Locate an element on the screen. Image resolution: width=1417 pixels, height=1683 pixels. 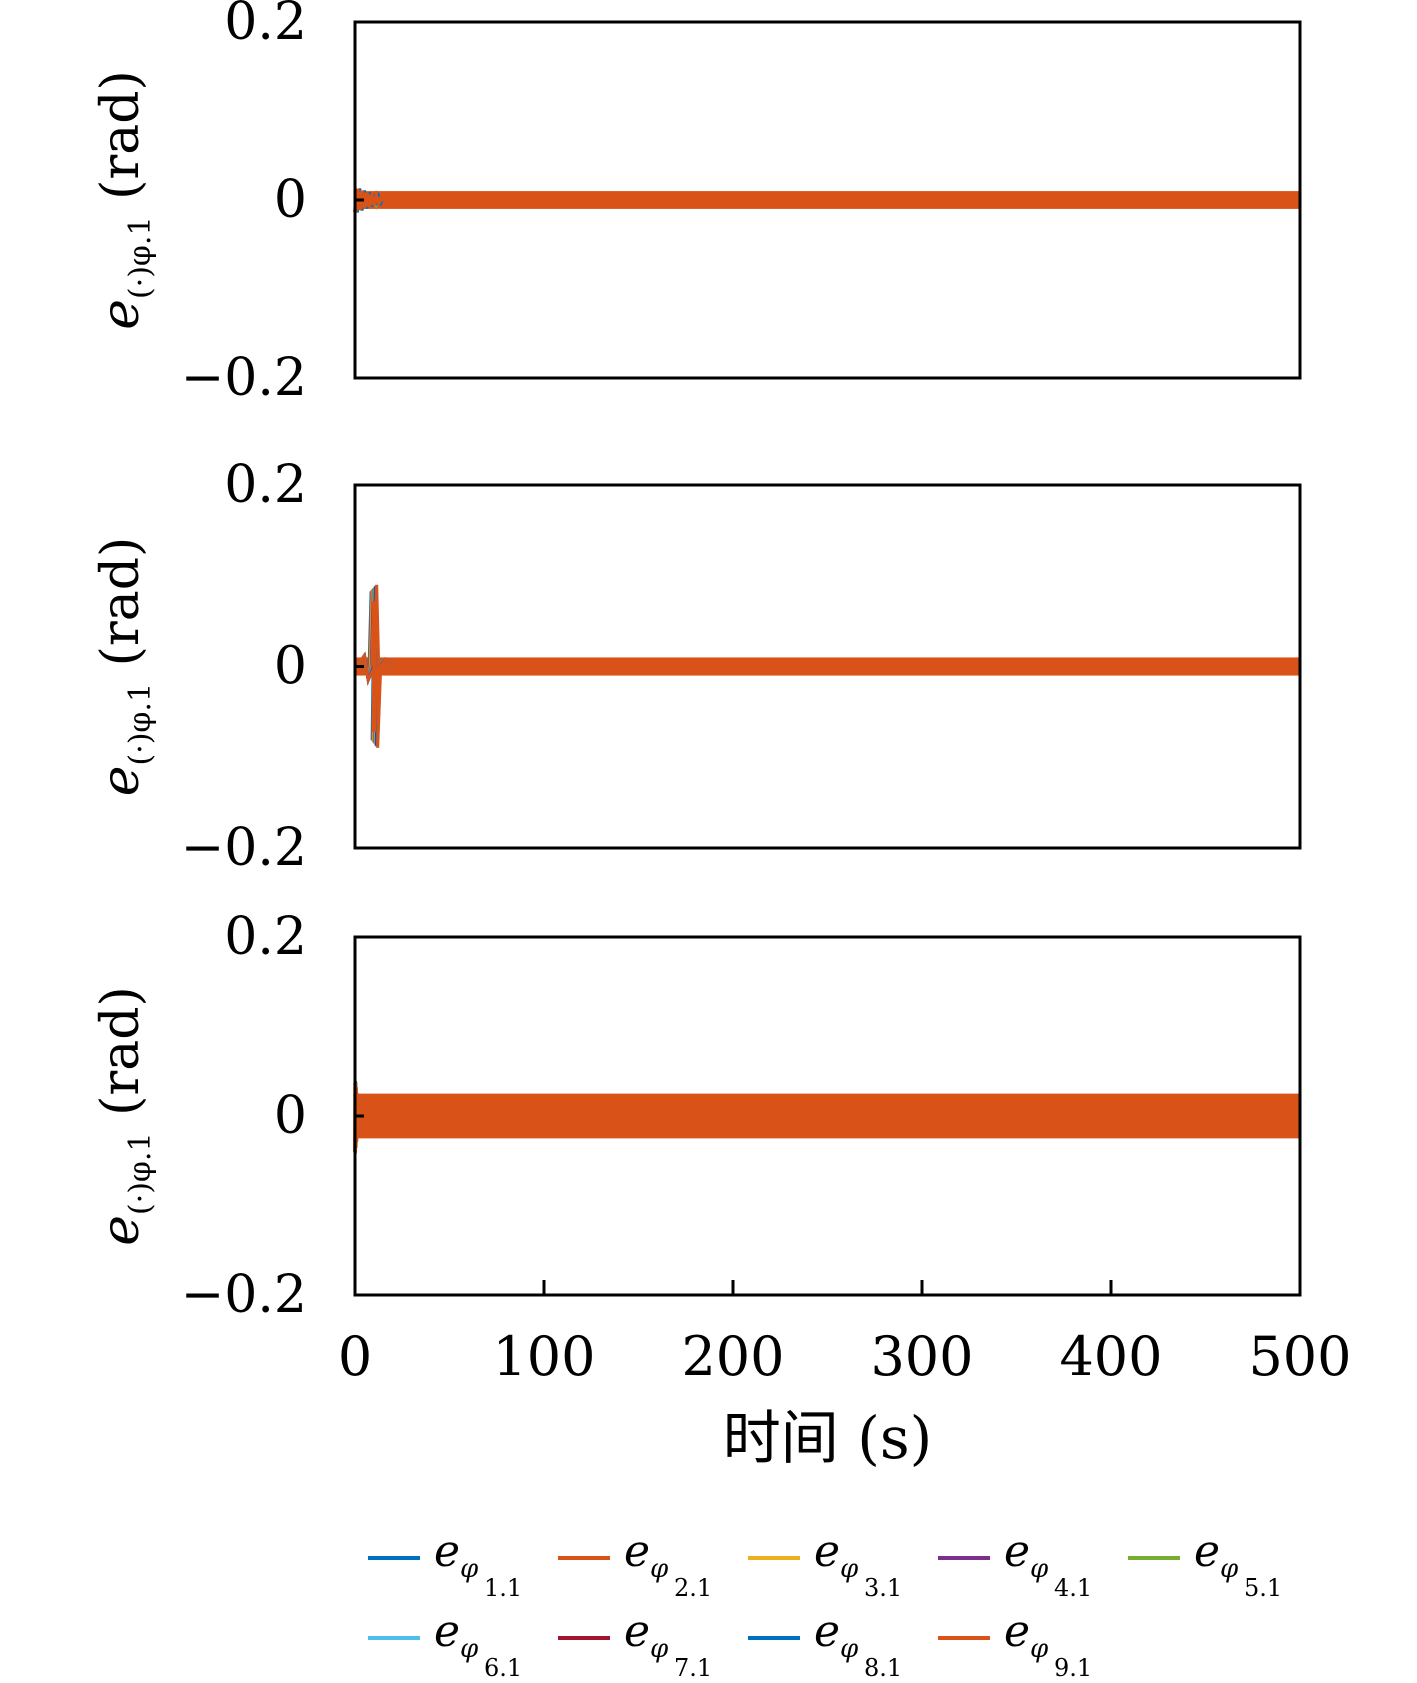
panel-1-ytick-label-3: −0.2 is located at coordinates (244, 378).